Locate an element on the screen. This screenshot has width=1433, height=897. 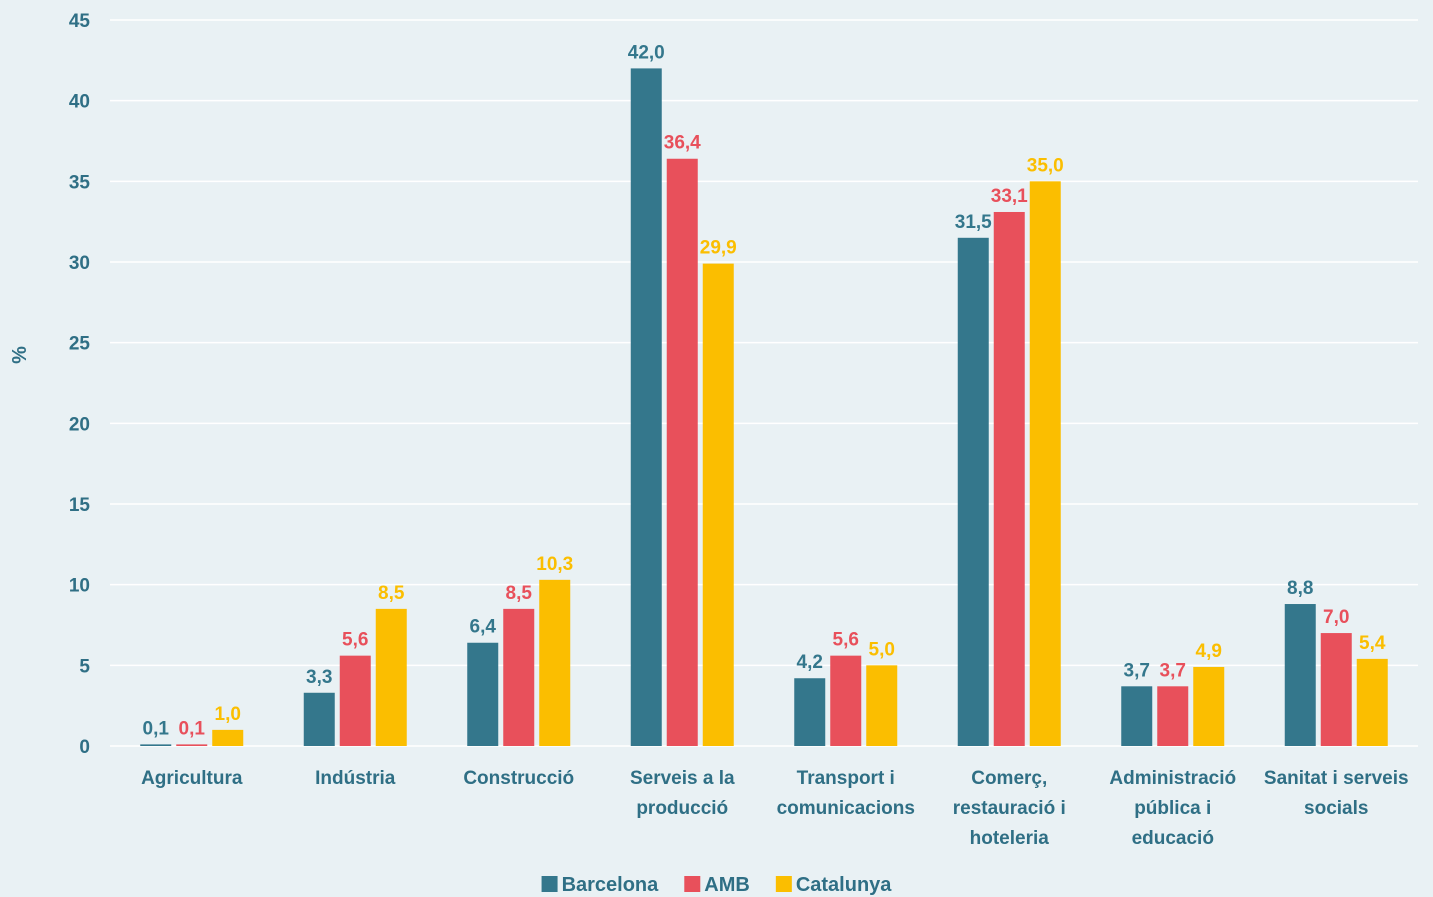
x-category-label: Sanitat i serveis socials is located at coordinates (1336, 793).